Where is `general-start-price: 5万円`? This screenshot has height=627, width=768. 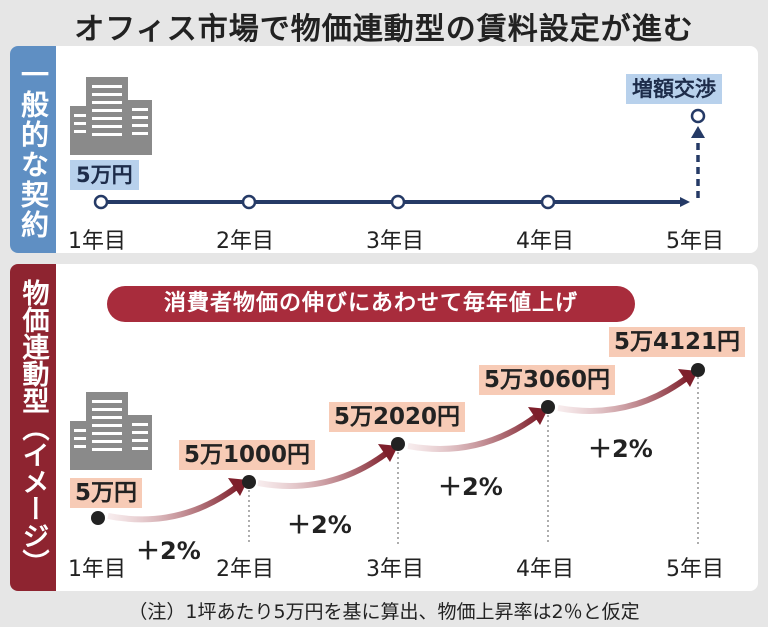
general-start-price: 5万円 is located at coordinates (104, 175).